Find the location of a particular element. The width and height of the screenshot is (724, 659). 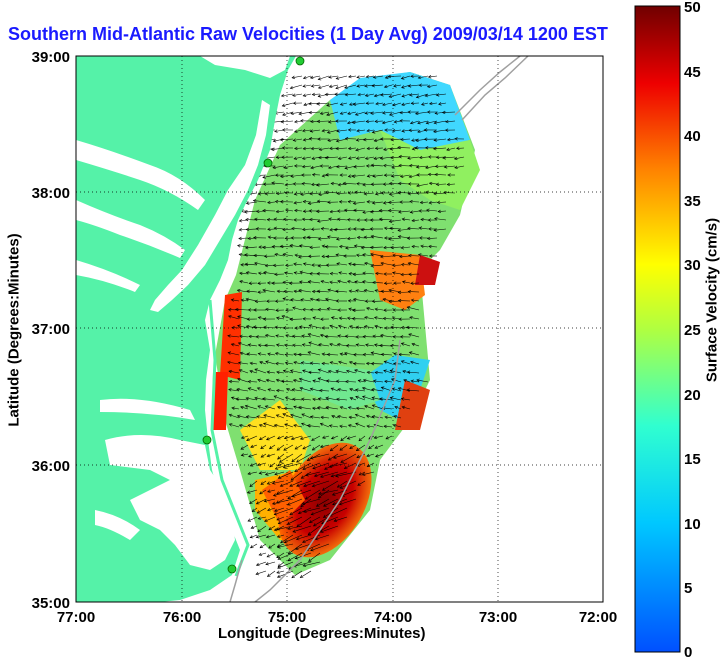

y-tick-label: 38:00 is located at coordinates (51, 193).